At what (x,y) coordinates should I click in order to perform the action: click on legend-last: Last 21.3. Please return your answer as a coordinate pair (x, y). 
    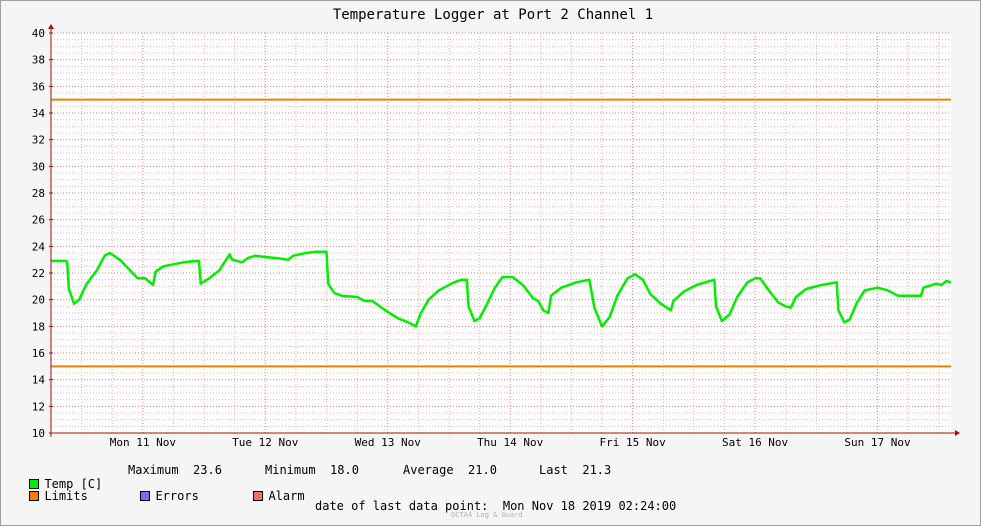
    Looking at the image, I should click on (575, 470).